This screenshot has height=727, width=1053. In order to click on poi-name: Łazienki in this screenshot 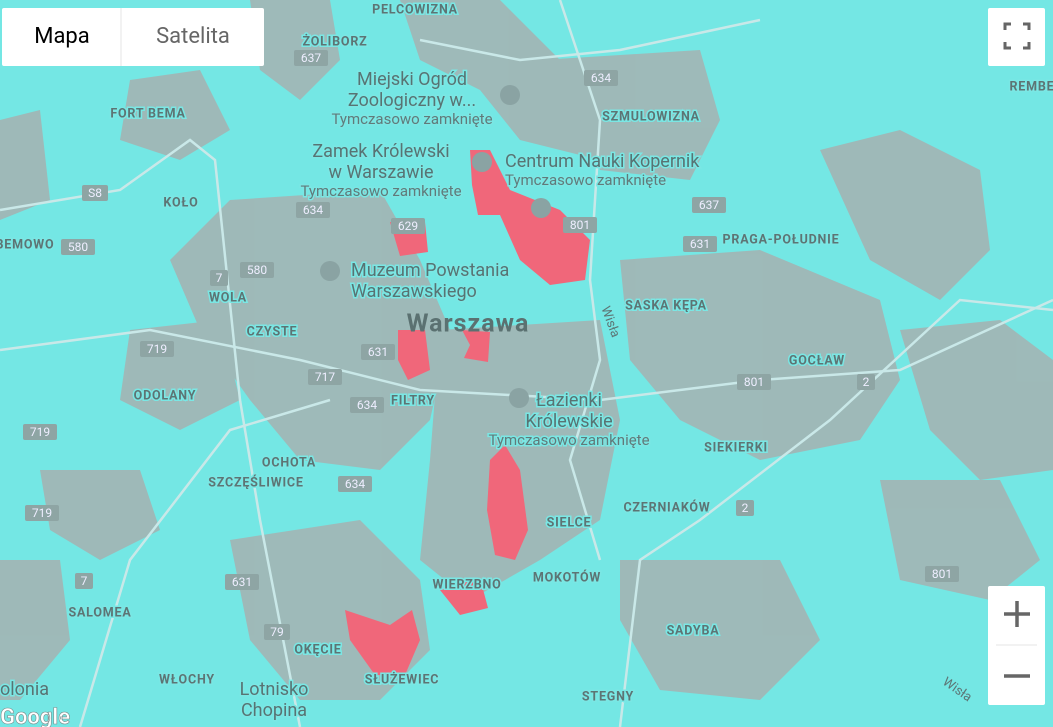, I will do `click(569, 400)`.